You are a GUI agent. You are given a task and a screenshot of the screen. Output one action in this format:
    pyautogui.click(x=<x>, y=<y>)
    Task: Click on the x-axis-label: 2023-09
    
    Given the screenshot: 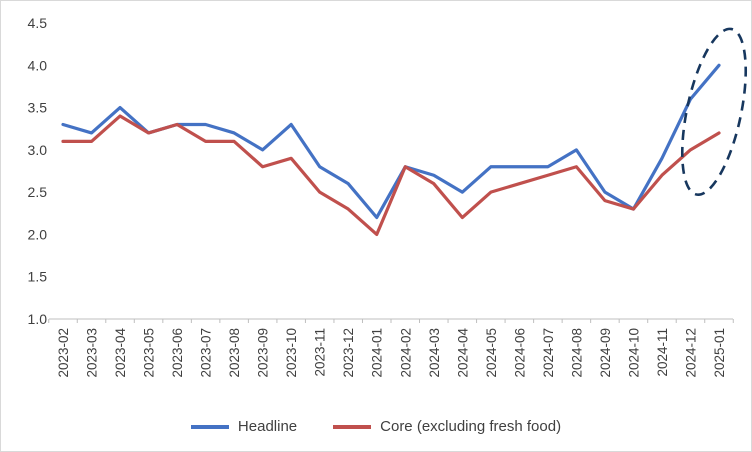 What is the action you would take?
    pyautogui.click(x=263, y=353)
    